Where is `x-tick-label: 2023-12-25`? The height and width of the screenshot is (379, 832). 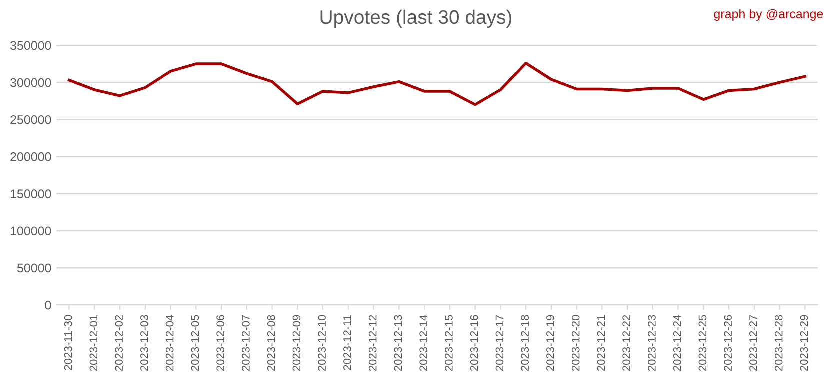 x-tick-label: 2023-12-25 is located at coordinates (702, 343).